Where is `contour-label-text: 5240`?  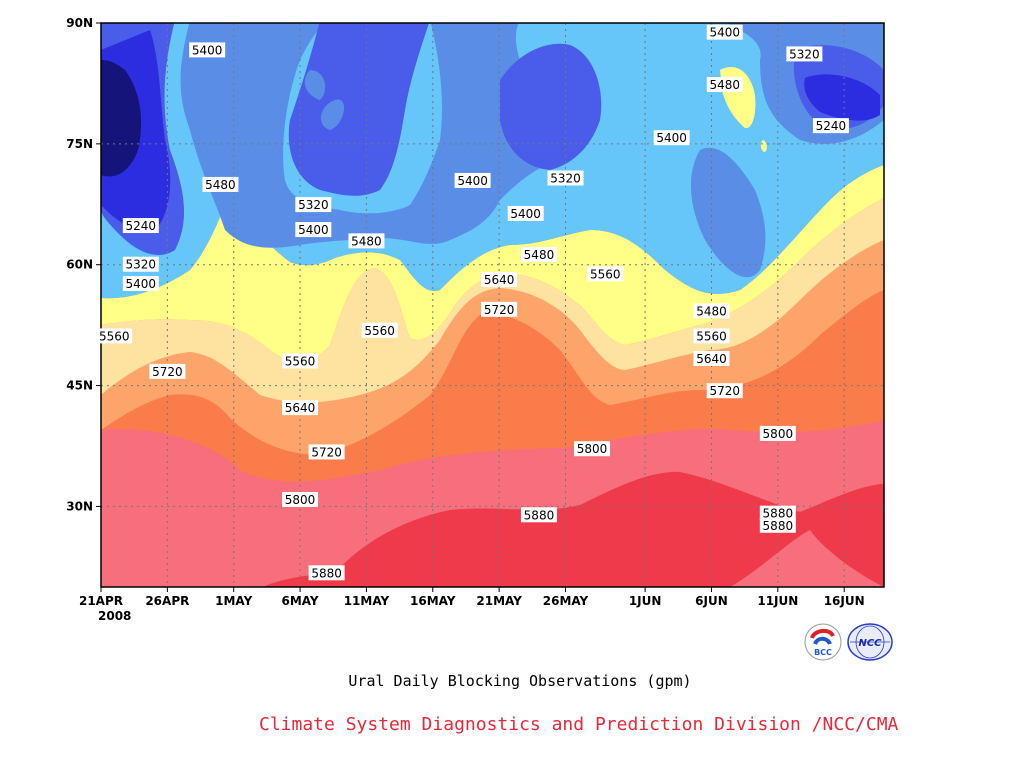
contour-label-text: 5240 is located at coordinates (141, 226).